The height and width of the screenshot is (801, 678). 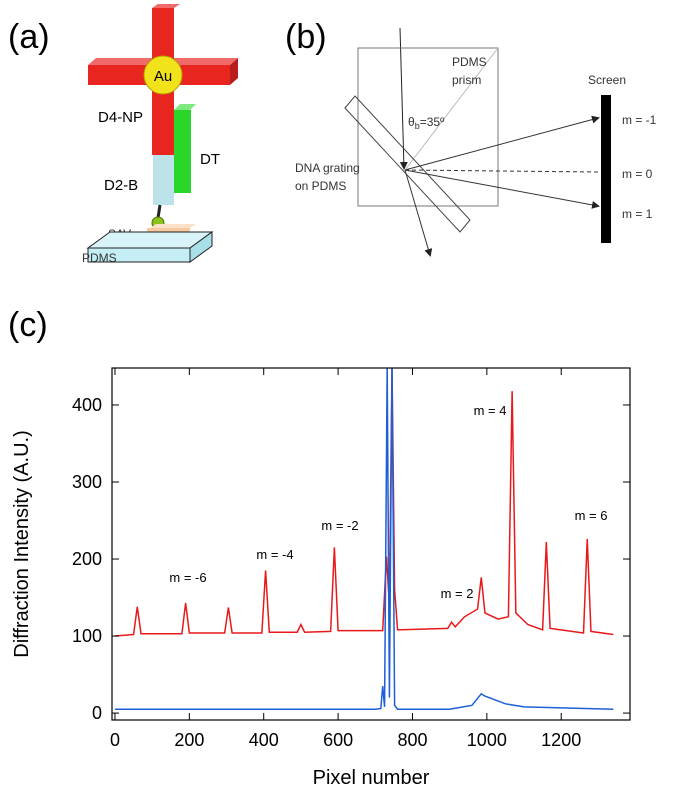 What do you see at coordinates (123, 134) in the screenshot?
I see `panel-a: (a) Au D4-NP DT D2-B SAV PDMS` at bounding box center [123, 134].